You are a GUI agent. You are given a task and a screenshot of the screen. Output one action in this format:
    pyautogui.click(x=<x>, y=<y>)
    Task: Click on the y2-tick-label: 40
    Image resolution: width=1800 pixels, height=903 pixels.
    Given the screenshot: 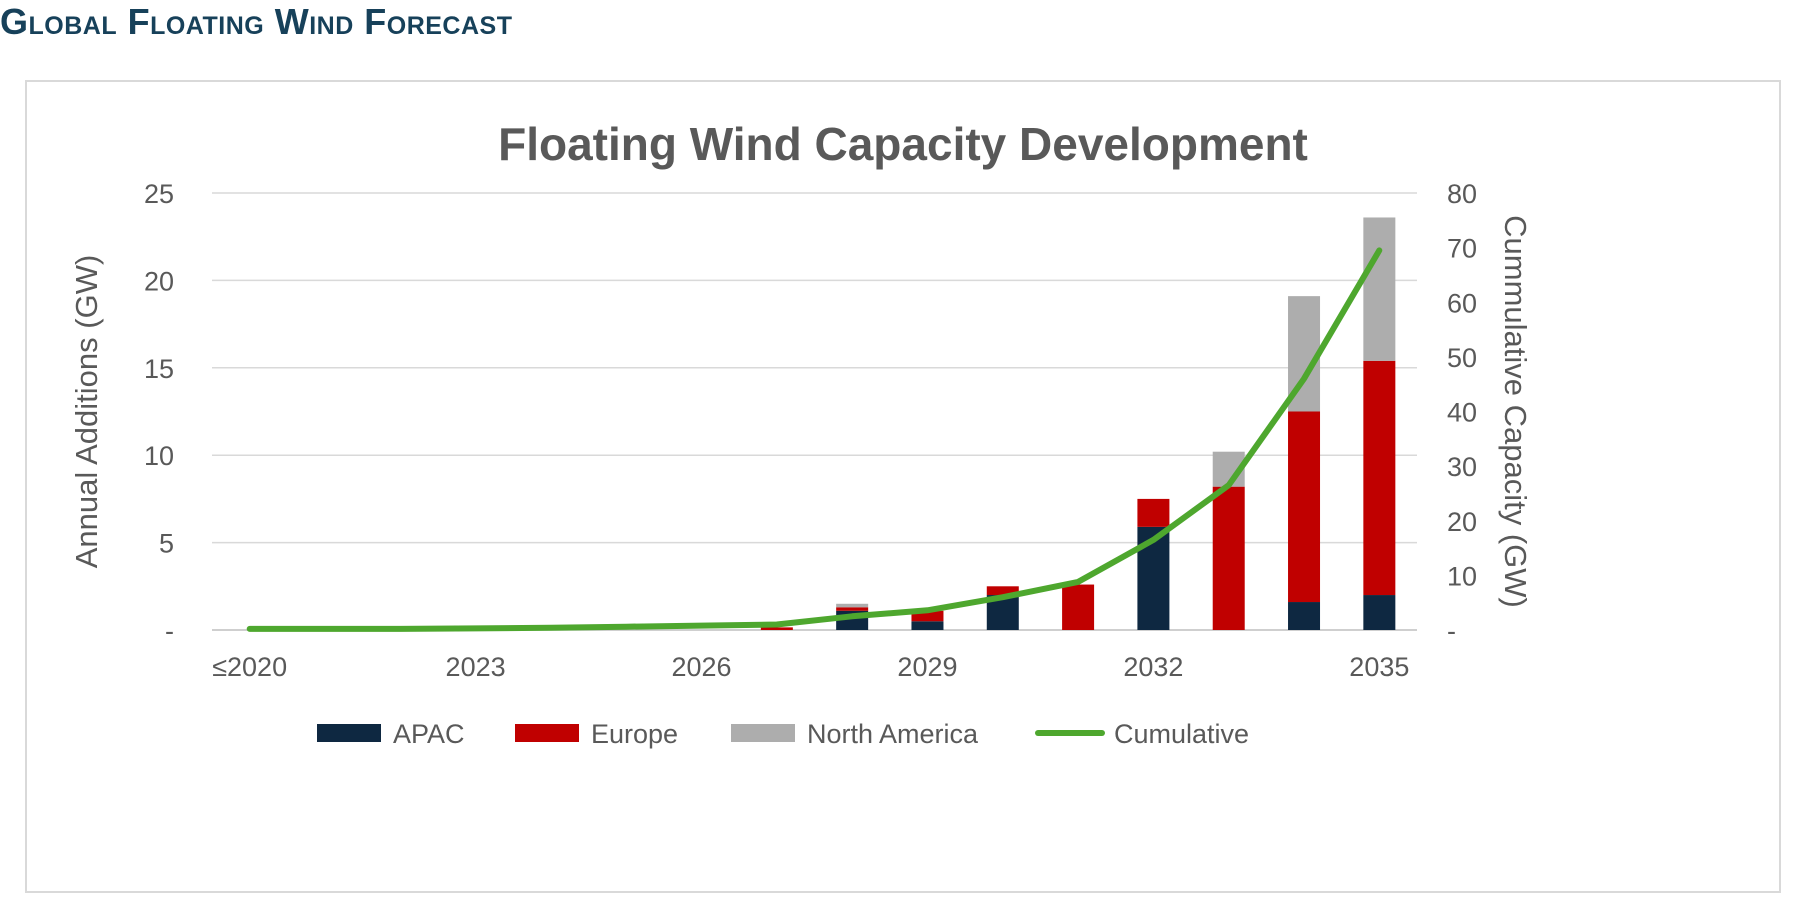 What is the action you would take?
    pyautogui.click(x=1462, y=413)
    